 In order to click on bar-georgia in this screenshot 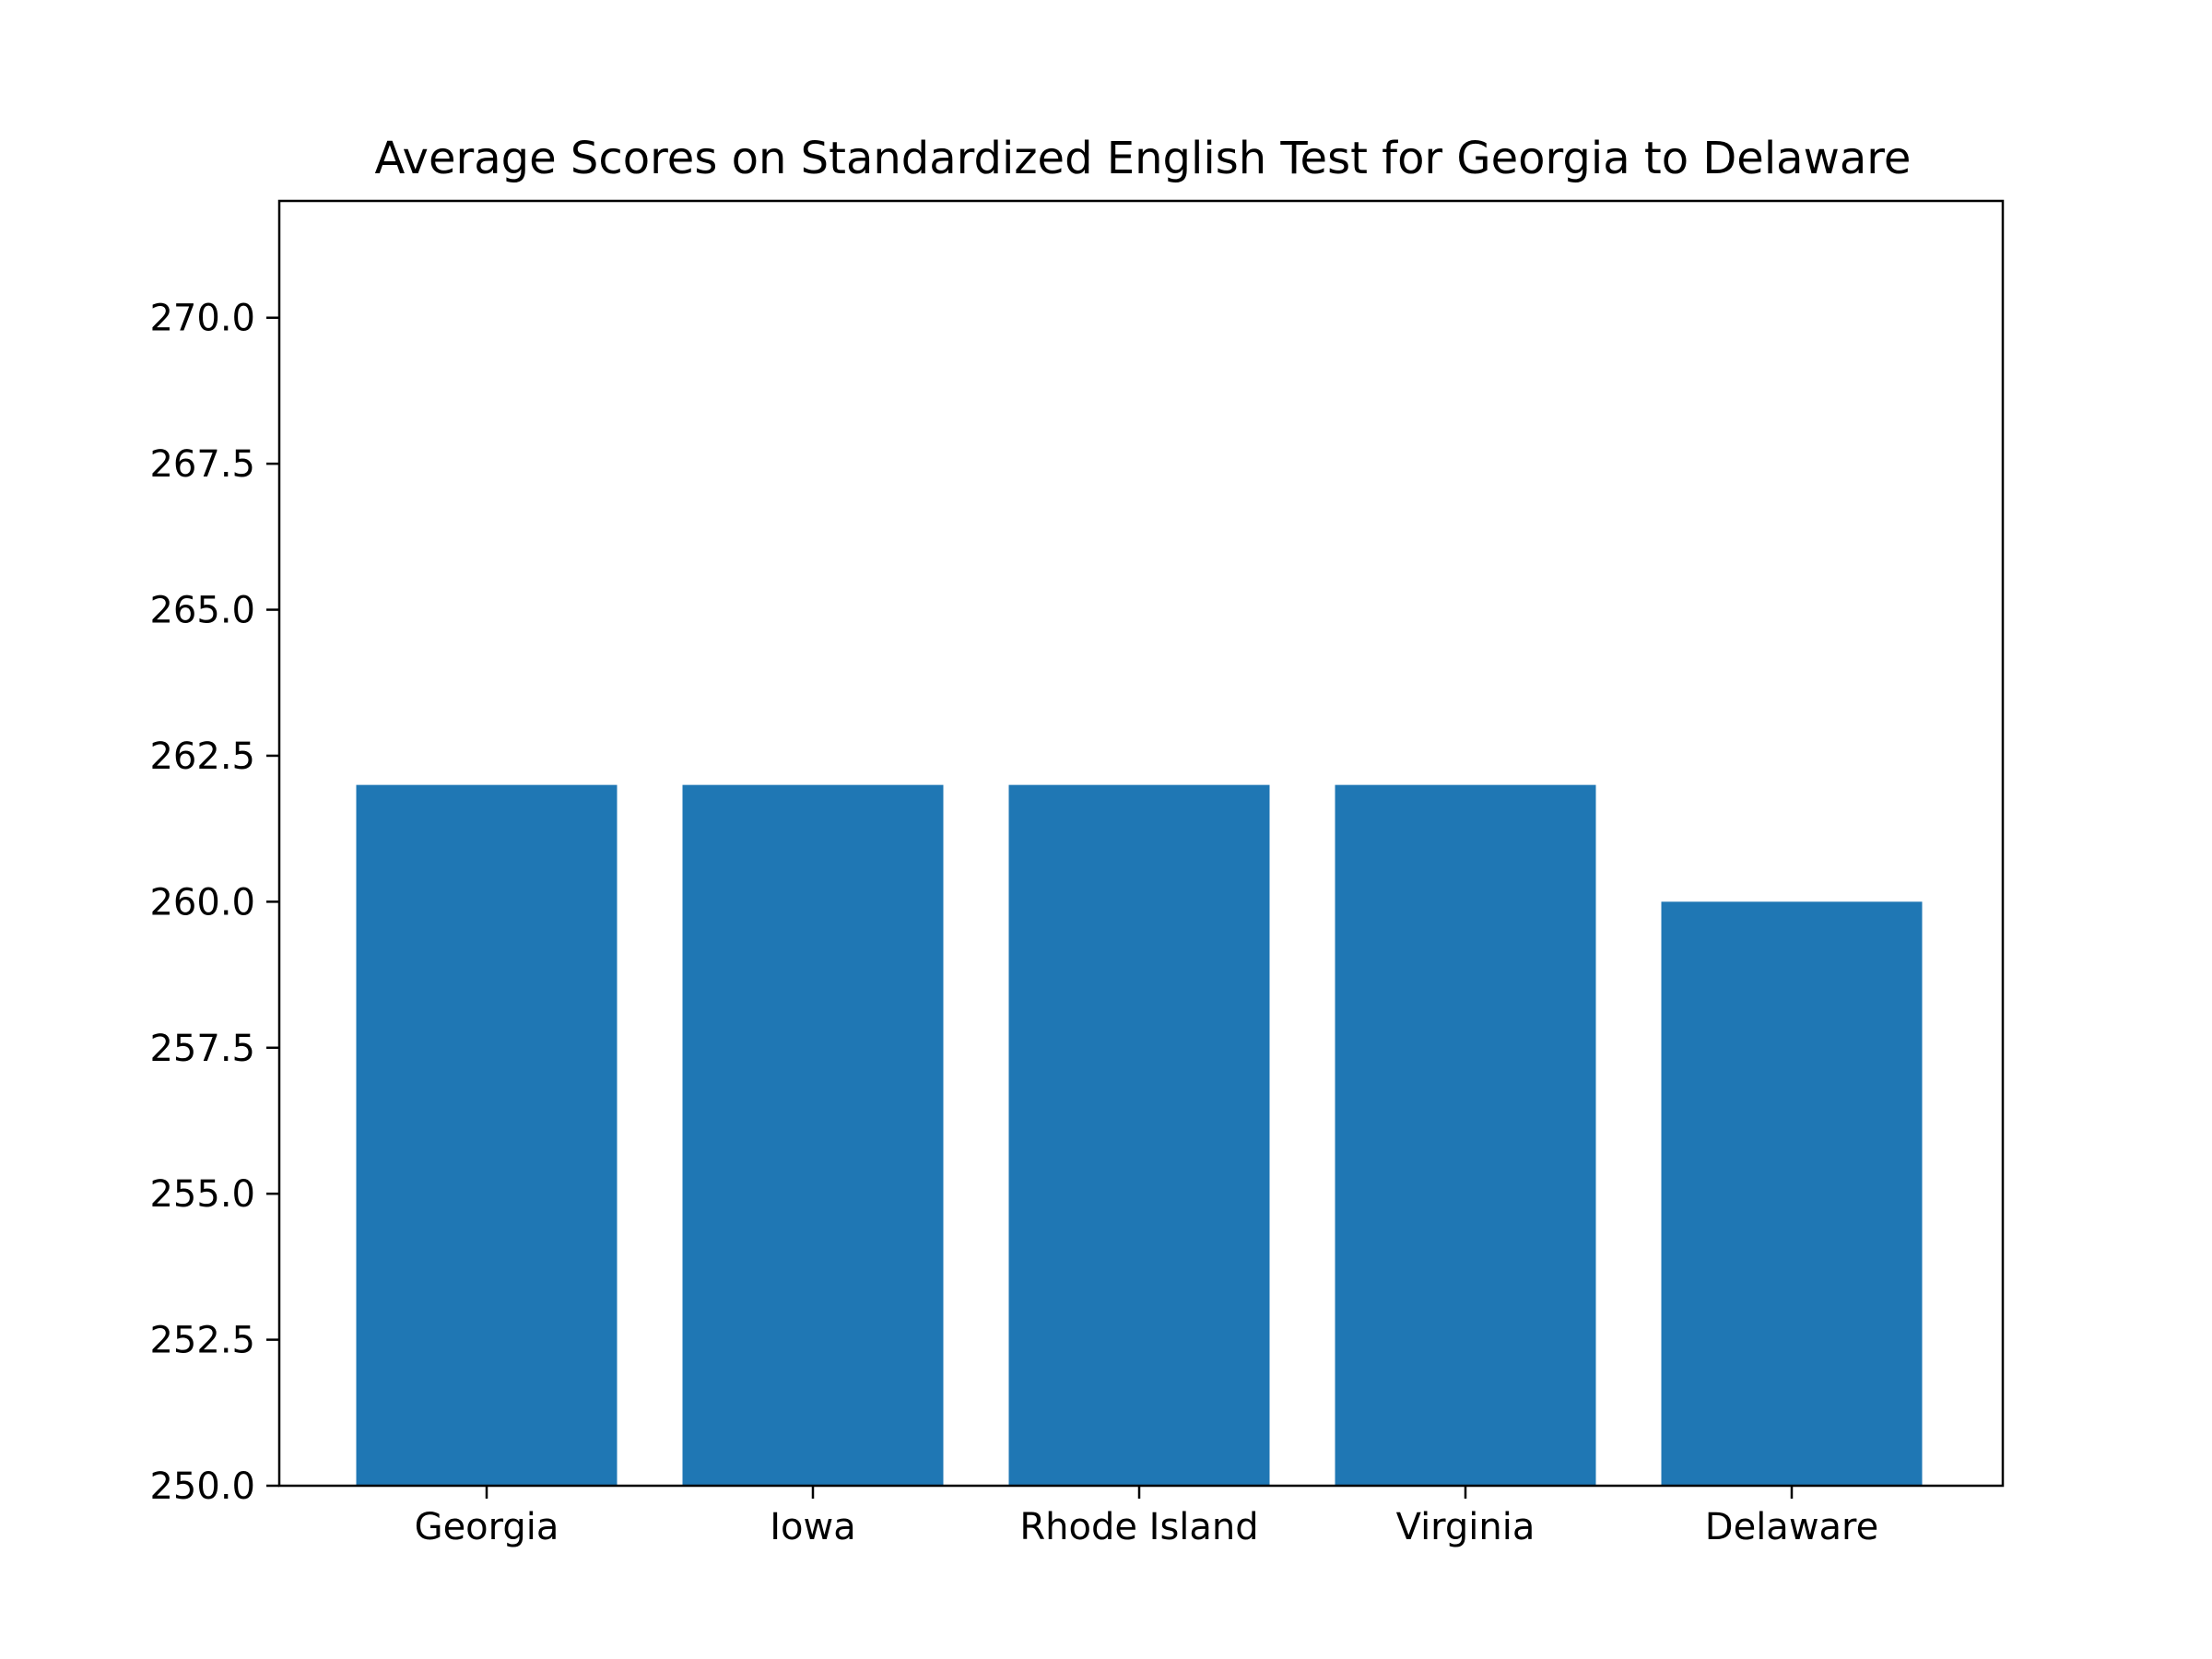, I will do `click(487, 1135)`.